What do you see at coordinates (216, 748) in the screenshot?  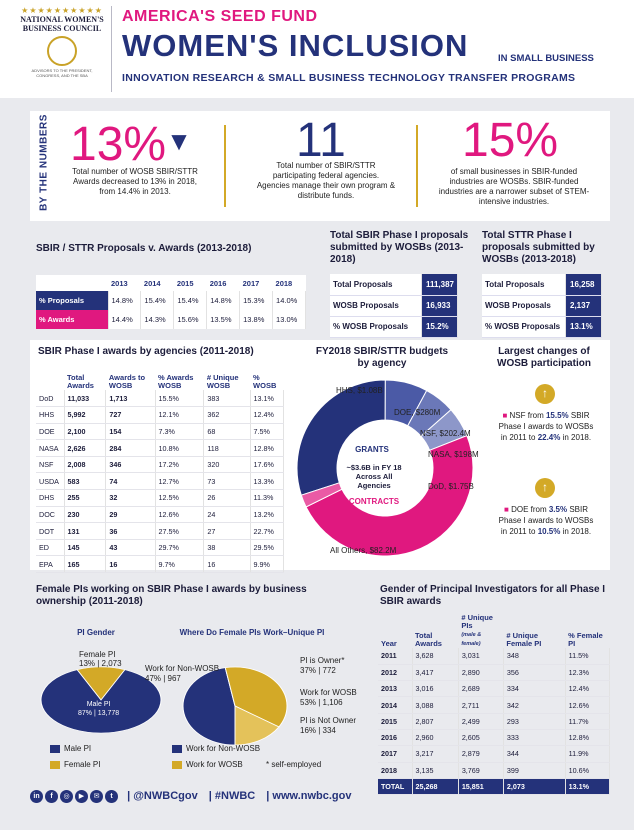 I see `legend-non-wosb: Work for Non-WOSB` at bounding box center [216, 748].